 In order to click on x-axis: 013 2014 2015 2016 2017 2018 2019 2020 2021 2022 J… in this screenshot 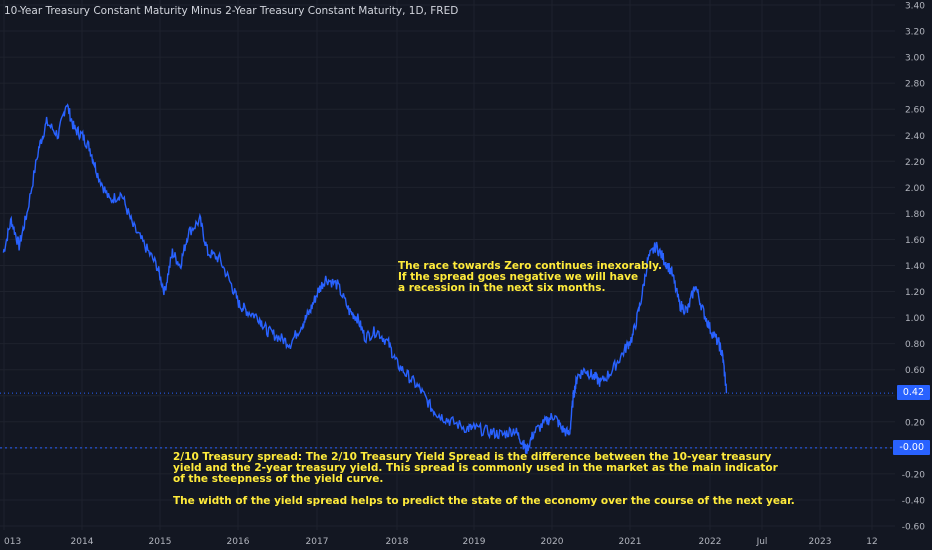, I will do `click(441, 542)`.